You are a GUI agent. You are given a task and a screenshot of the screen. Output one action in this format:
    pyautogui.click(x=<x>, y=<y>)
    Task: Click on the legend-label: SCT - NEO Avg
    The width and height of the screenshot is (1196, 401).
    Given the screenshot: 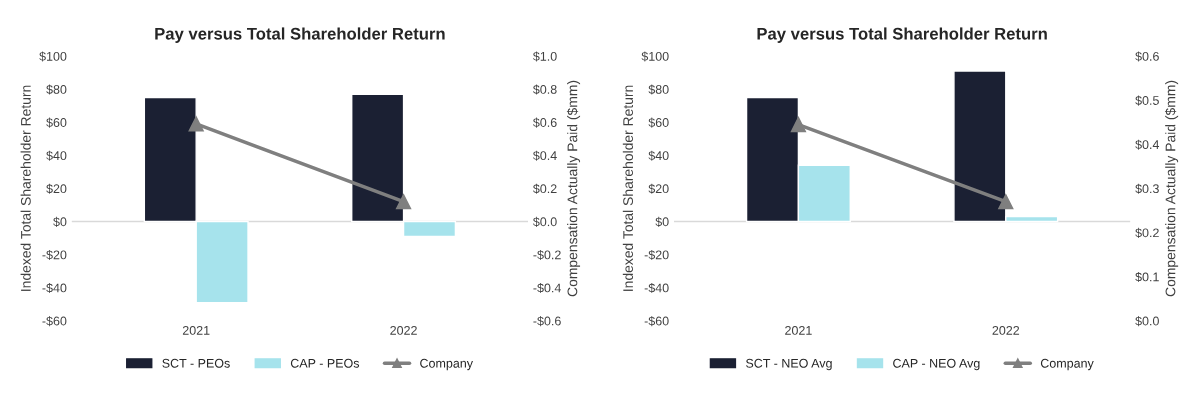 What is the action you would take?
    pyautogui.click(x=788, y=364)
    